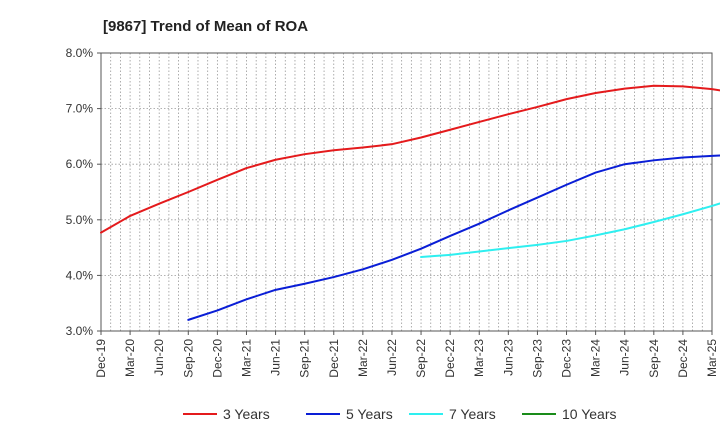  Describe the element at coordinates (276, 357) in the screenshot. I see `x-tick-label: Jun-21` at that location.